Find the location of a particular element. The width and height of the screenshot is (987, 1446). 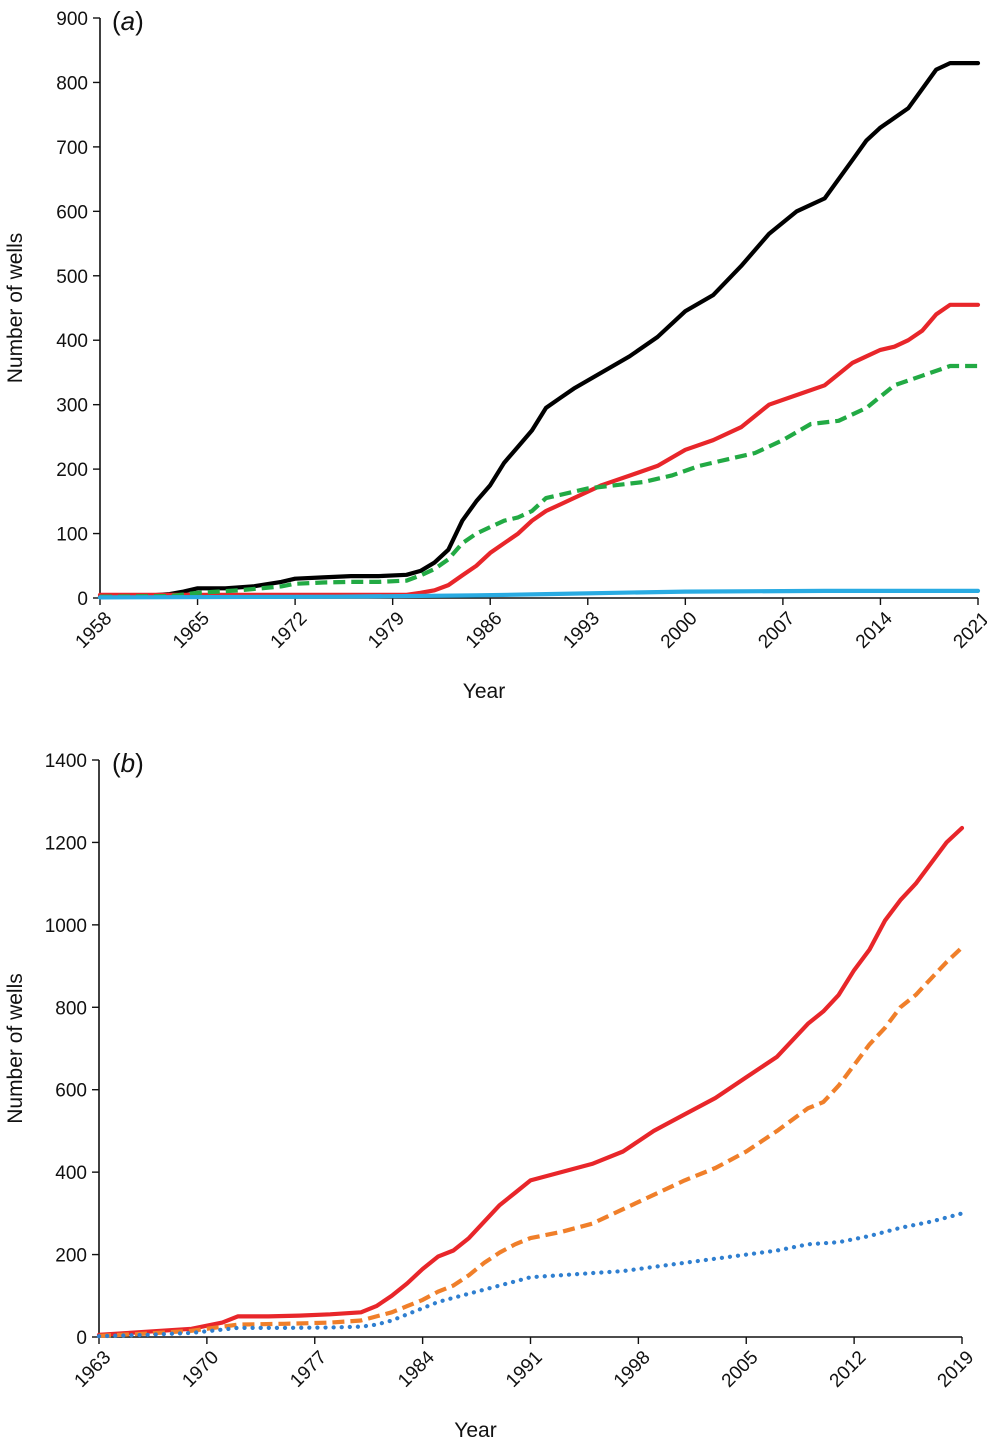

x-tick-label: 2012 is located at coordinates (848, 1369).